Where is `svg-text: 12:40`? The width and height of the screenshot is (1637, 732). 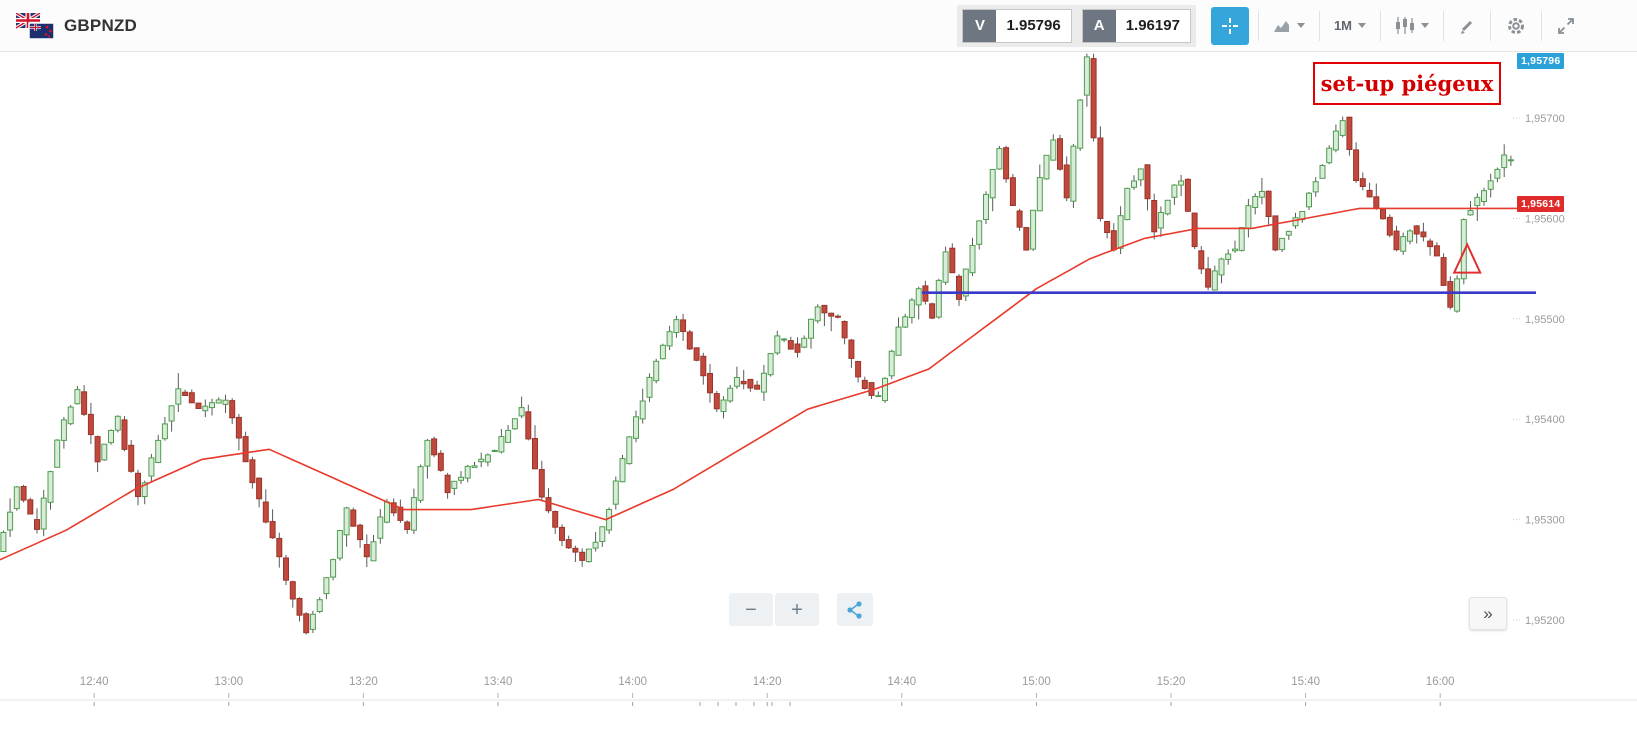 svg-text: 12:40 is located at coordinates (94, 682).